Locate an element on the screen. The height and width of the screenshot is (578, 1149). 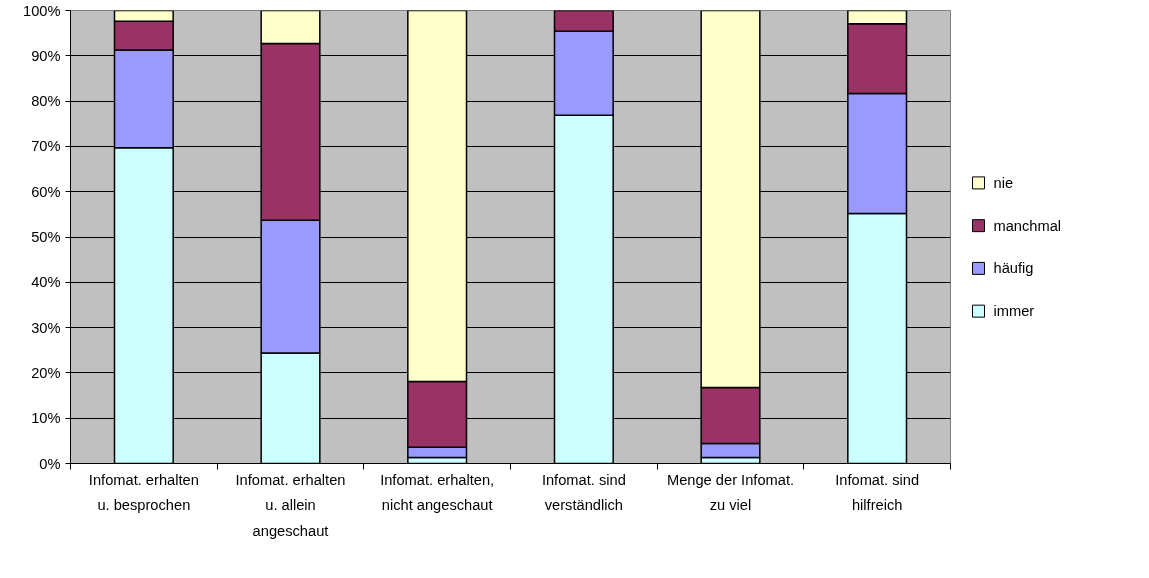
y-tick-label: 20% is located at coordinates (46, 372).